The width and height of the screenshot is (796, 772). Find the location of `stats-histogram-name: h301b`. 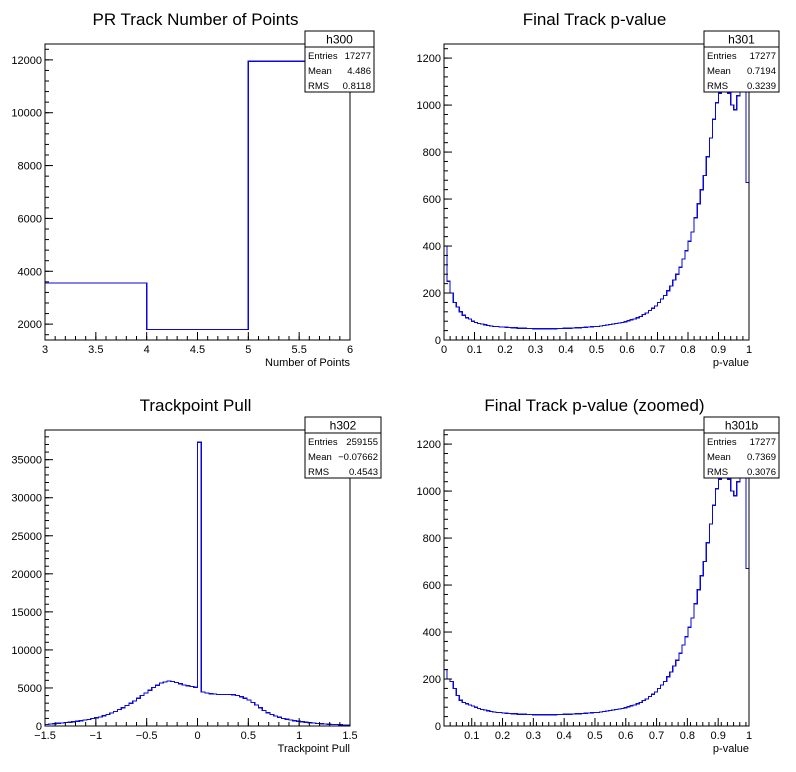

stats-histogram-name: h301b is located at coordinates (742, 426).